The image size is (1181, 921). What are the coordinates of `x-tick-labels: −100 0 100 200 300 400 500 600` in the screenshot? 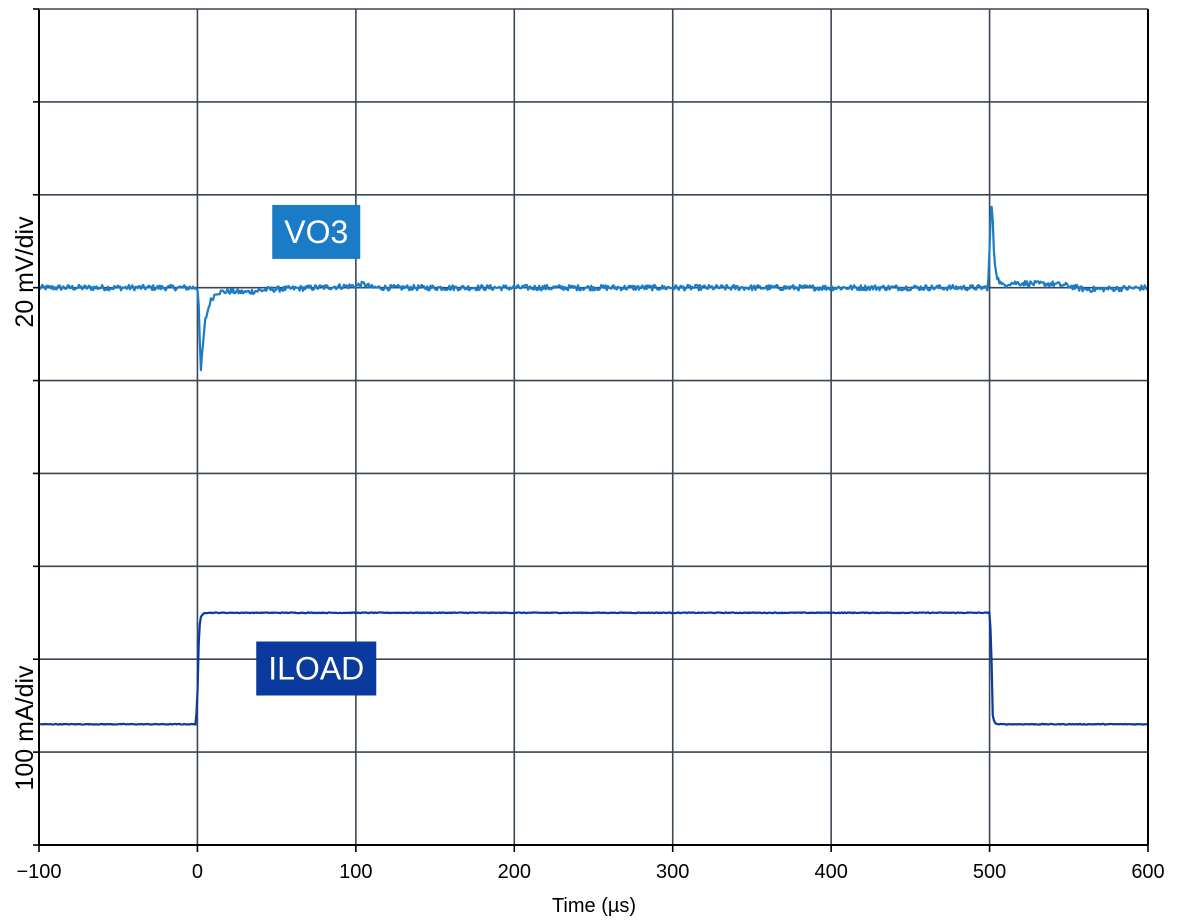 It's located at (590, 872).